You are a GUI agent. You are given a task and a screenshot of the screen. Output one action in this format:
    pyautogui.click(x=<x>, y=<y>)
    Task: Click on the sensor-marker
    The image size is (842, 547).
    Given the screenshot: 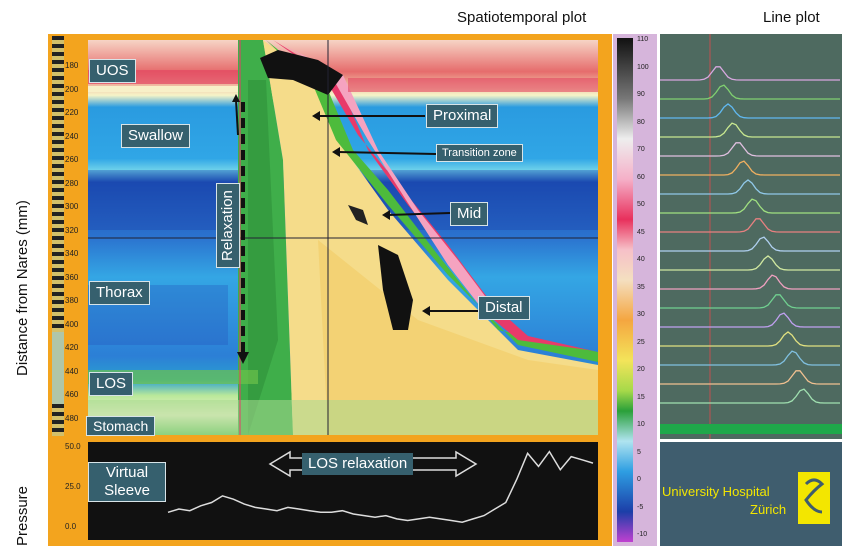 What is the action you would take?
    pyautogui.click(x=58, y=368)
    